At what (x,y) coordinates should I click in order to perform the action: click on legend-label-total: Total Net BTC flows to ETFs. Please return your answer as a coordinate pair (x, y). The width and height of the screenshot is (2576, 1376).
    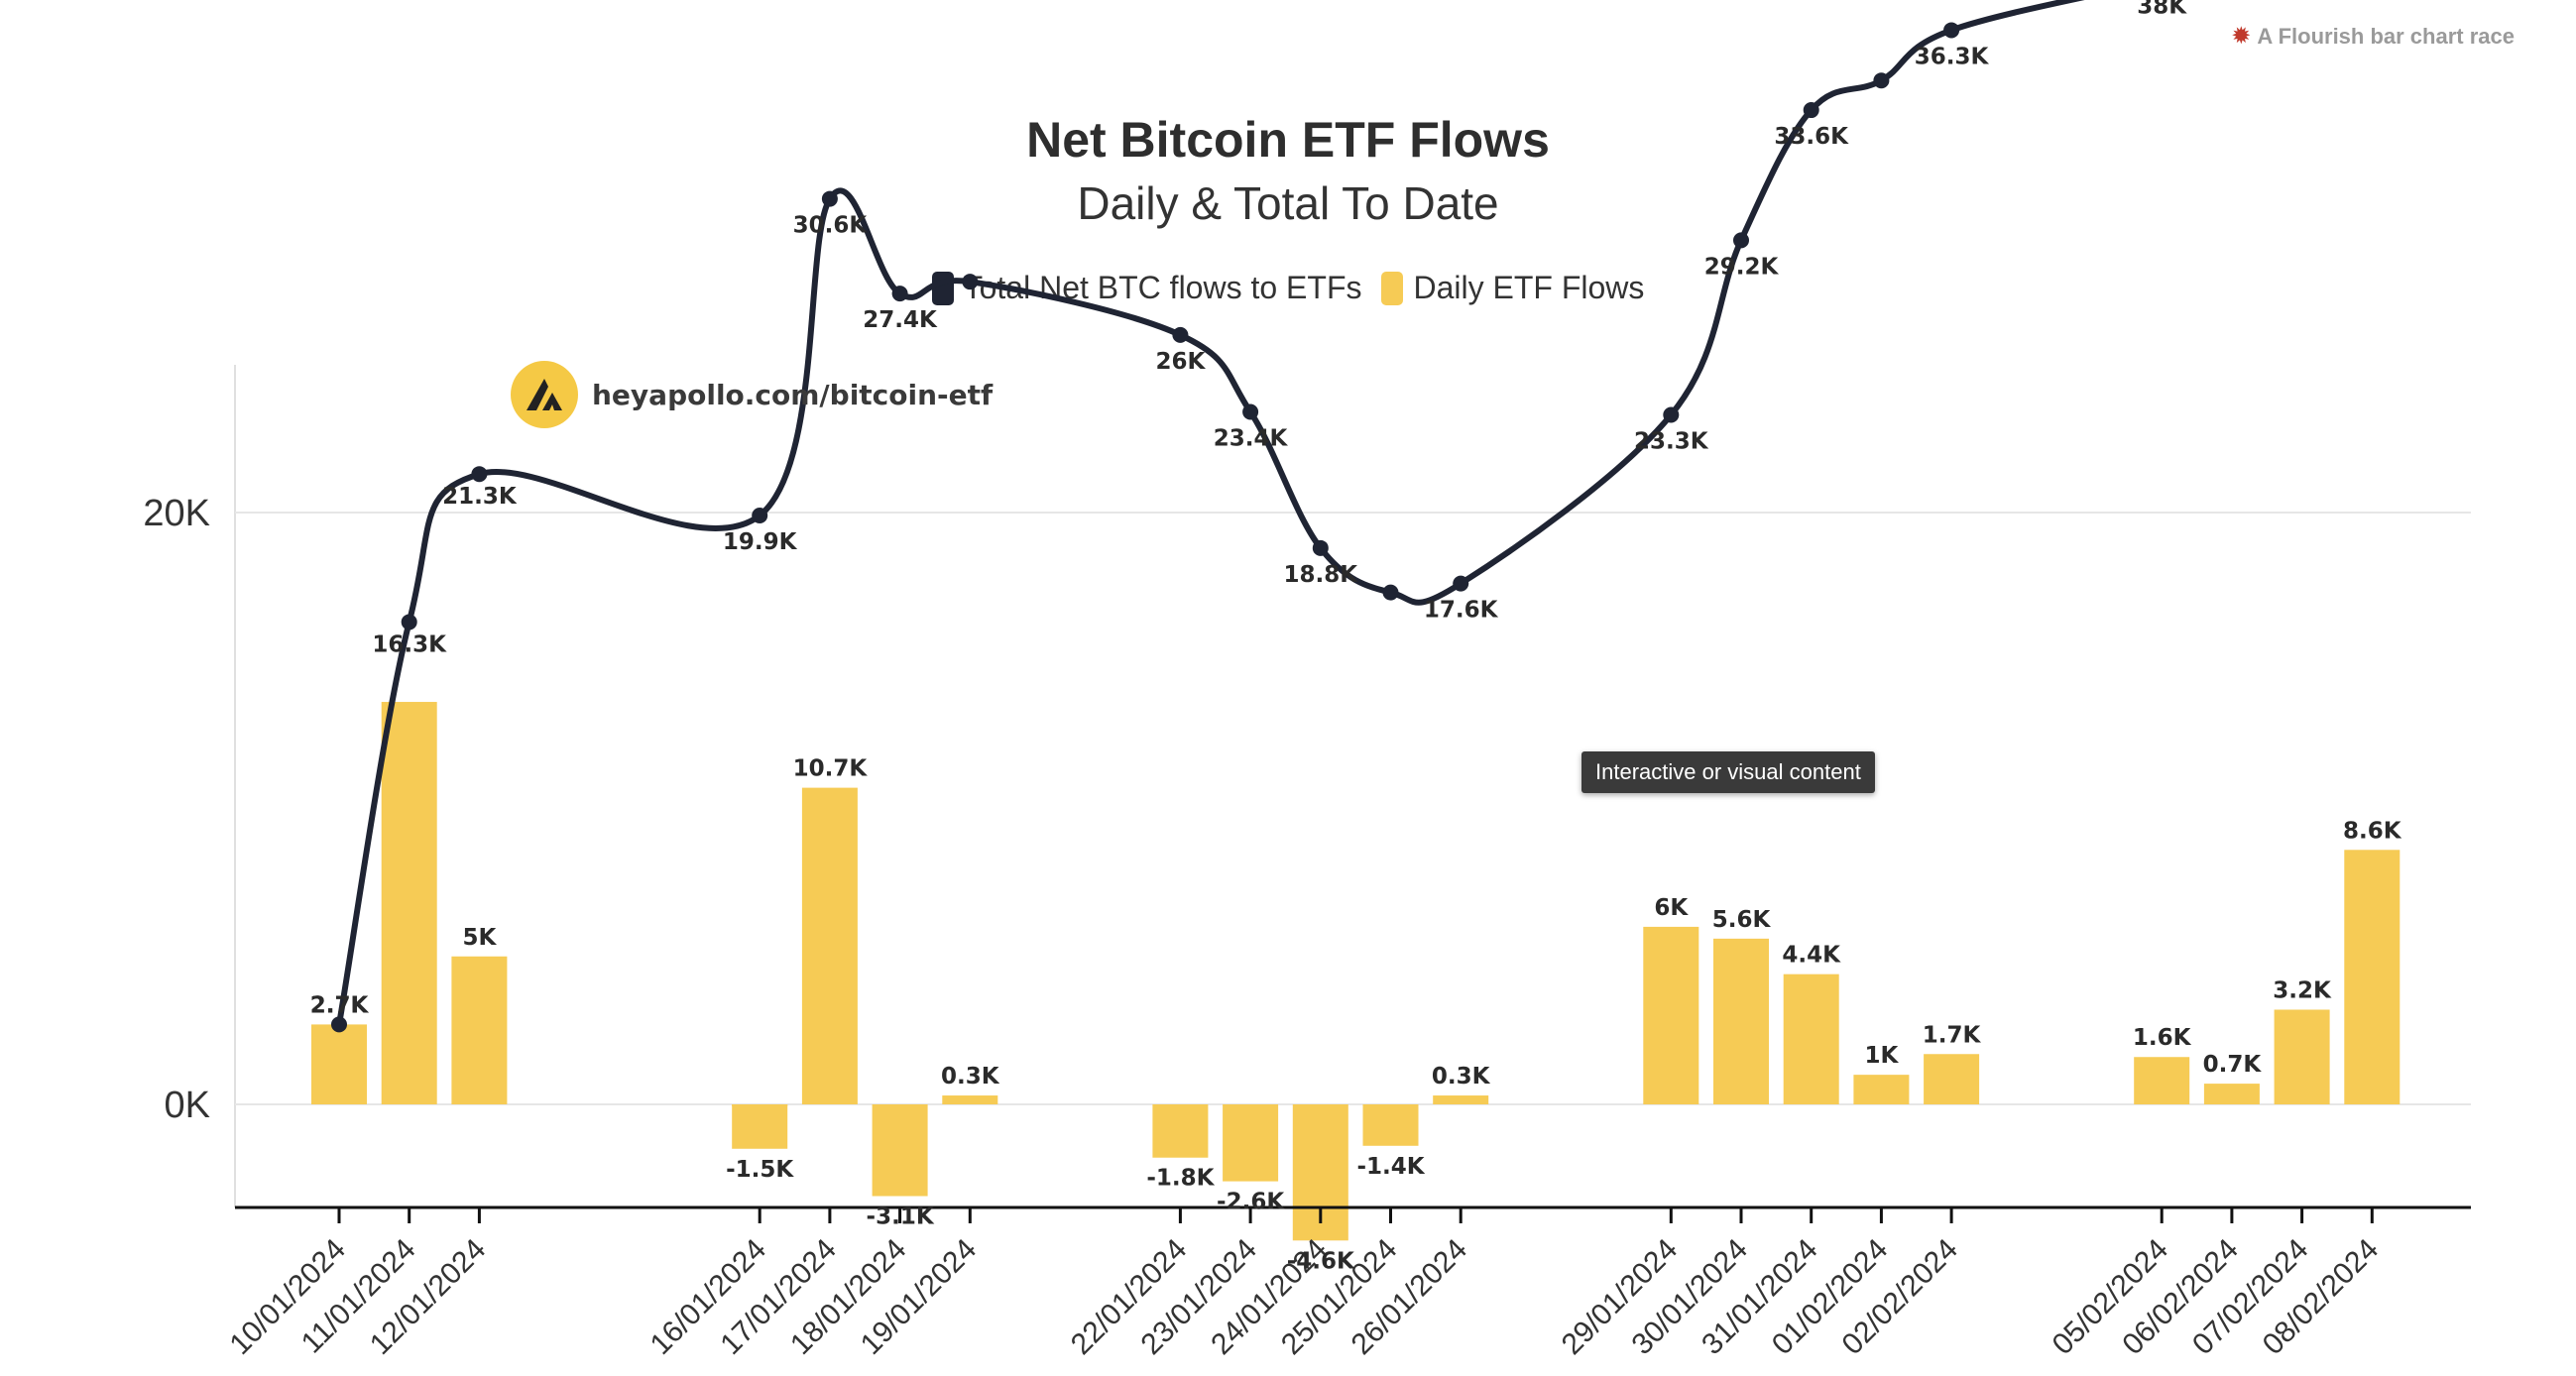
    Looking at the image, I should click on (1163, 287).